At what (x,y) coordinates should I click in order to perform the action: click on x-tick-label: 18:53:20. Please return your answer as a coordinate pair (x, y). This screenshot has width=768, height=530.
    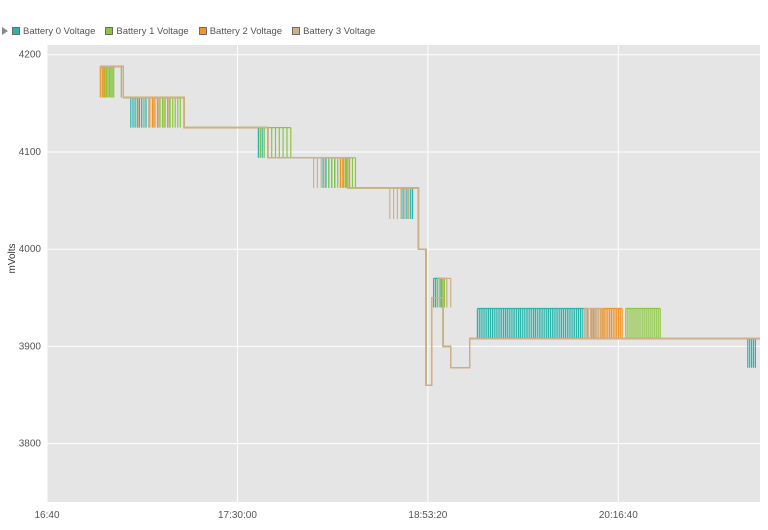
    Looking at the image, I should click on (427, 515).